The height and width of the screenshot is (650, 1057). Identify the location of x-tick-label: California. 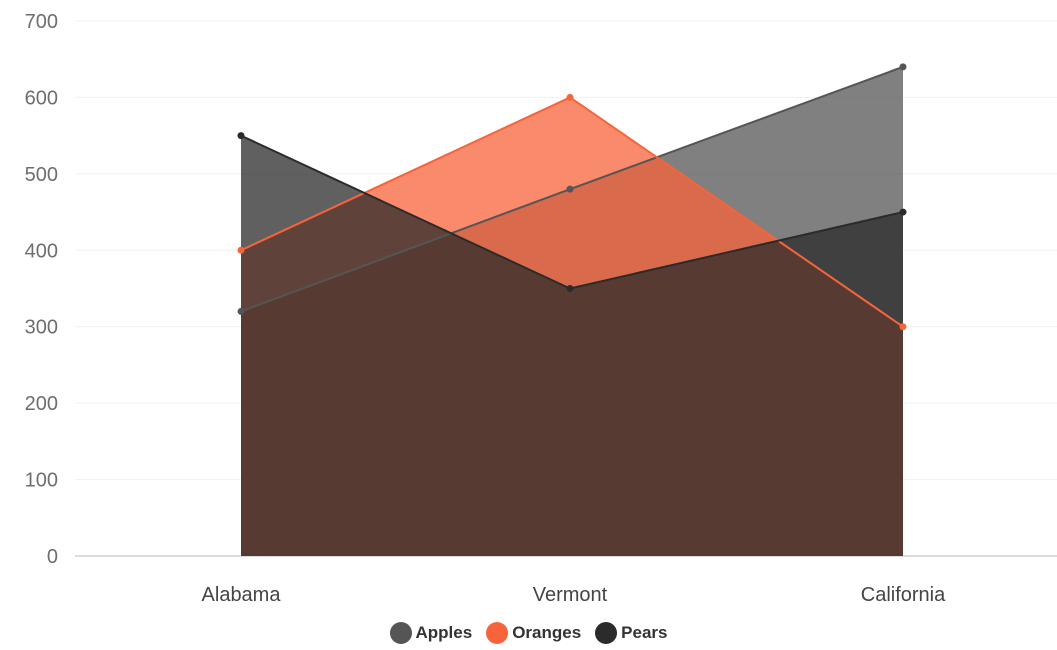
(903, 595).